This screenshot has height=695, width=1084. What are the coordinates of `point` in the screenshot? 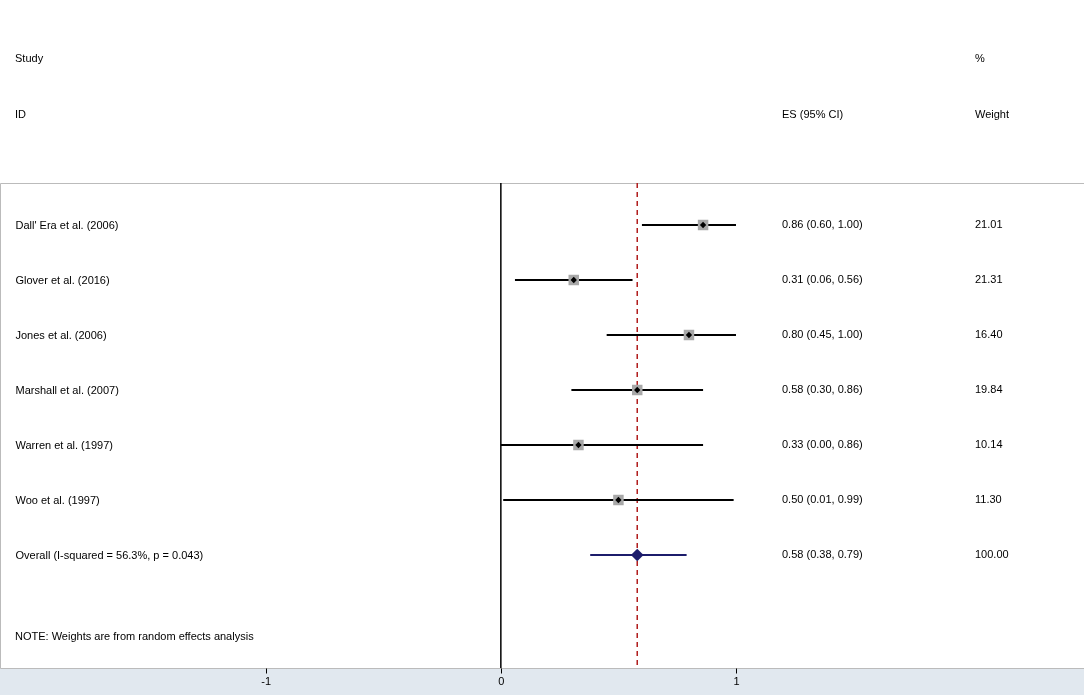 It's located at (637, 555).